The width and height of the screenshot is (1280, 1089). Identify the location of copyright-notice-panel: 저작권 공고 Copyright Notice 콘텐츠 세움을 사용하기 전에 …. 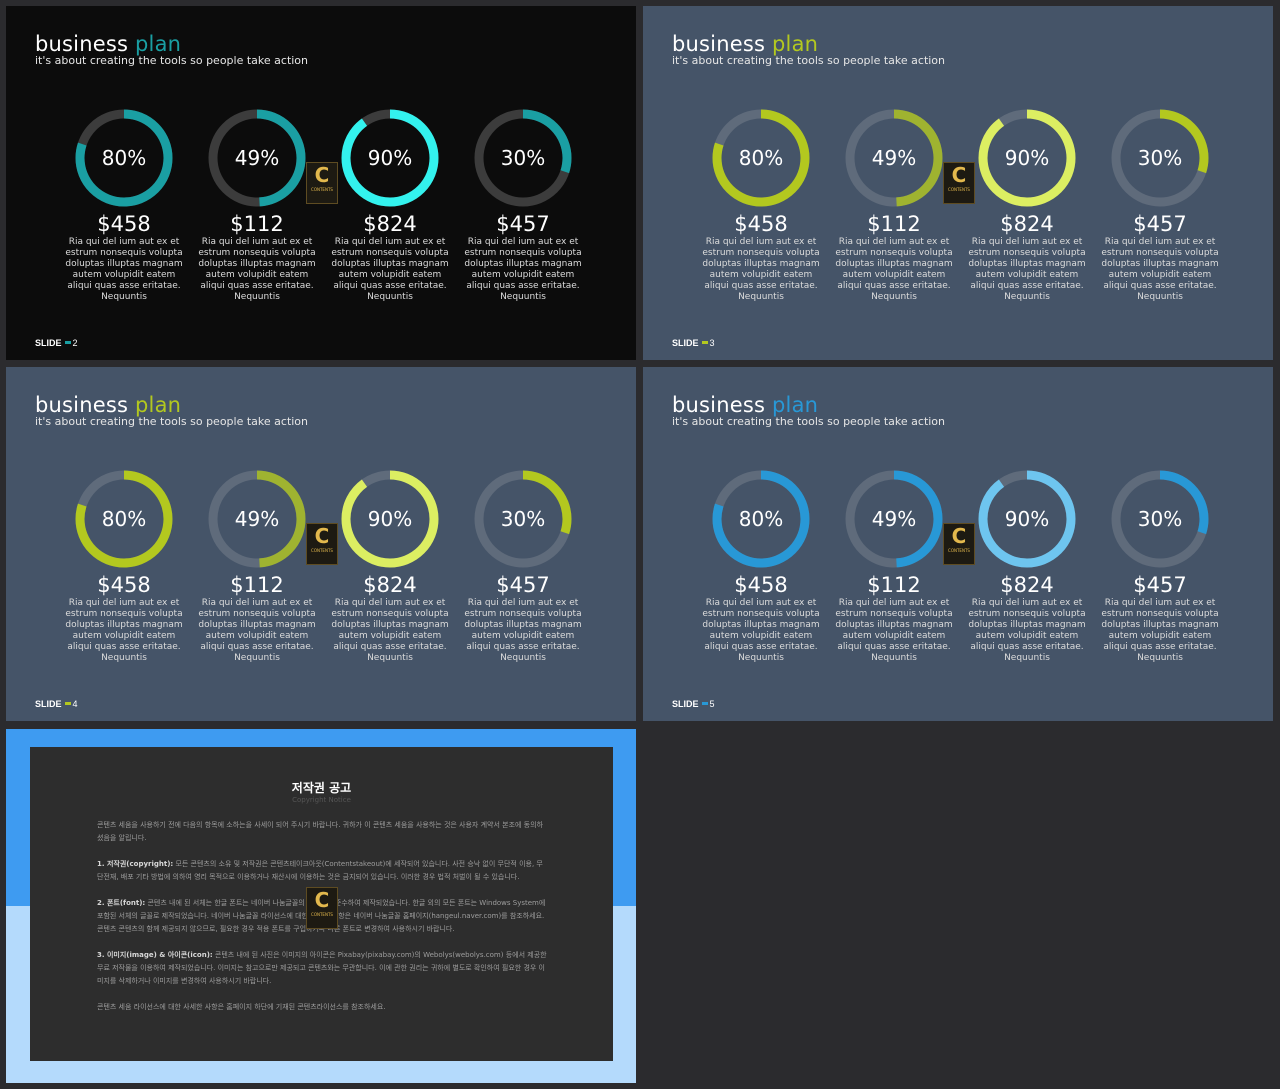
(321, 904).